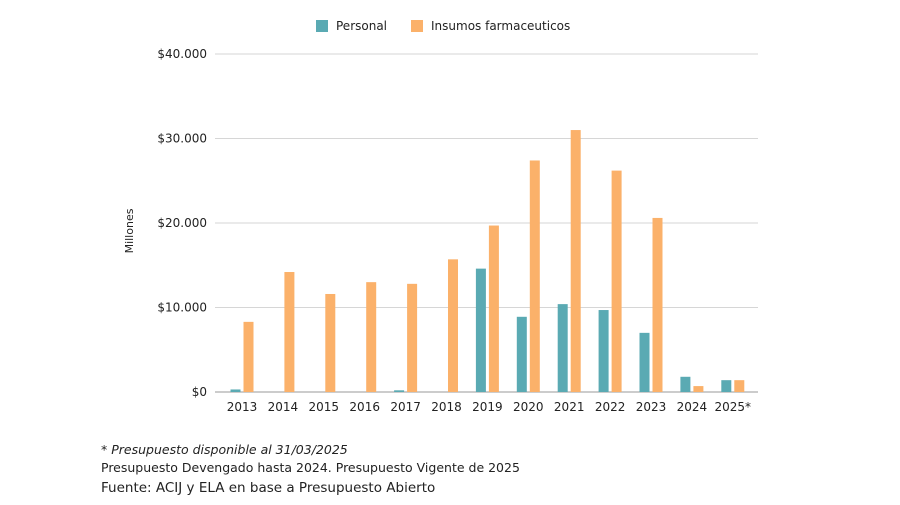 The height and width of the screenshot is (505, 900). Describe the element at coordinates (603, 351) in the screenshot. I see `bar-personal-2022` at that location.